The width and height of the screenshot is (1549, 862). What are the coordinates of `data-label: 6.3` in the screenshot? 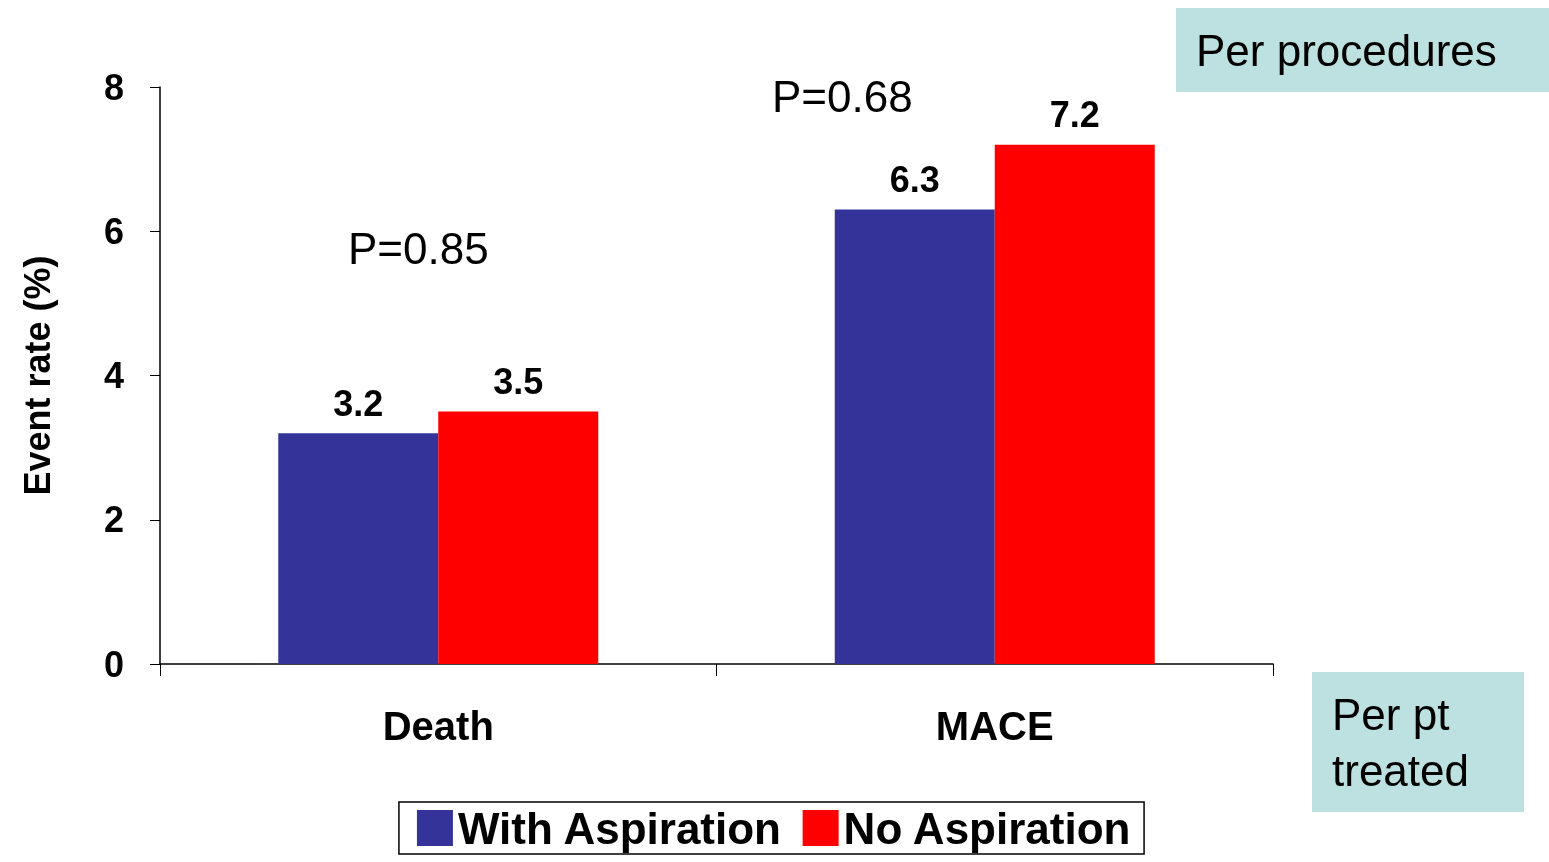 It's located at (914, 180).